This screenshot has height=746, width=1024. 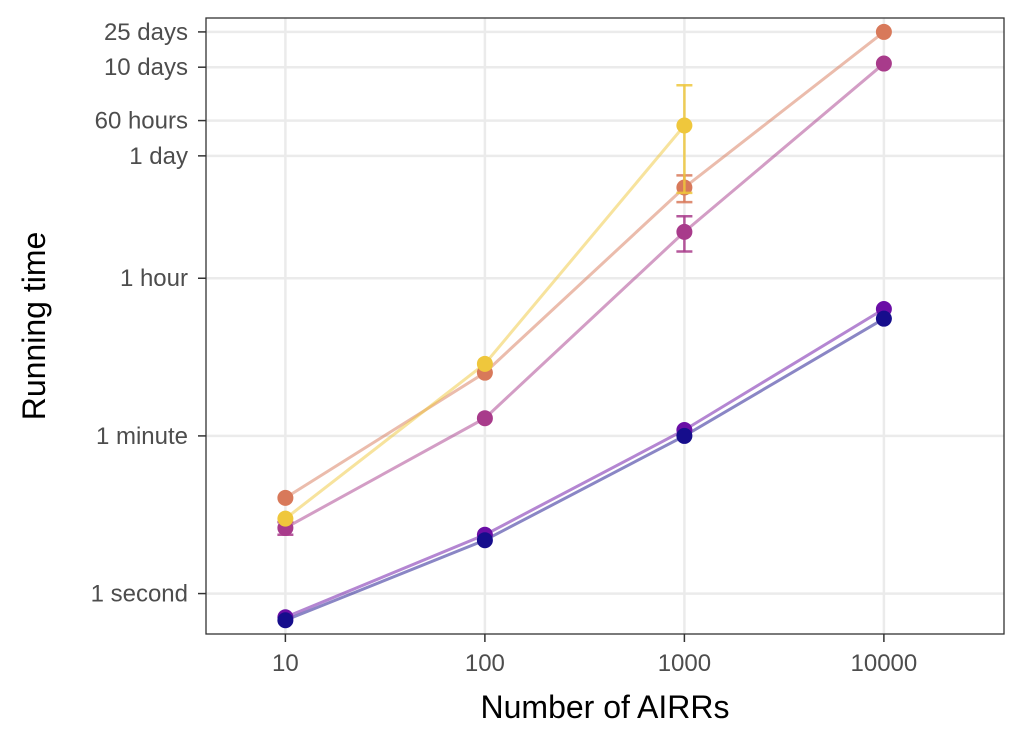 I want to click on y-tick-label: 1 hour, so click(x=154, y=278).